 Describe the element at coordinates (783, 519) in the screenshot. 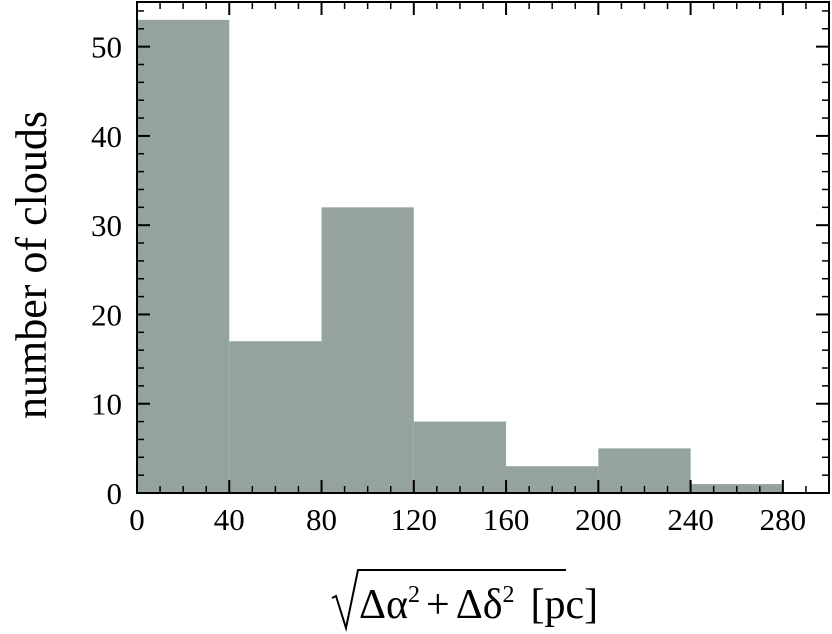

I see `x-tick-label: 280` at that location.